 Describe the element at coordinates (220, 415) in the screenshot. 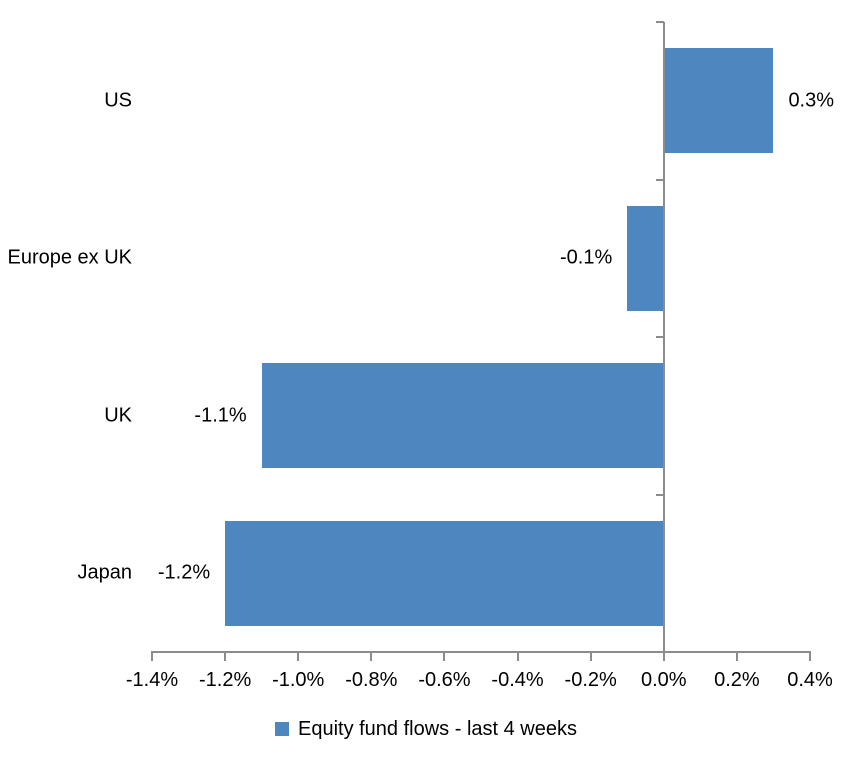

I see `data-label: -1.1%` at that location.